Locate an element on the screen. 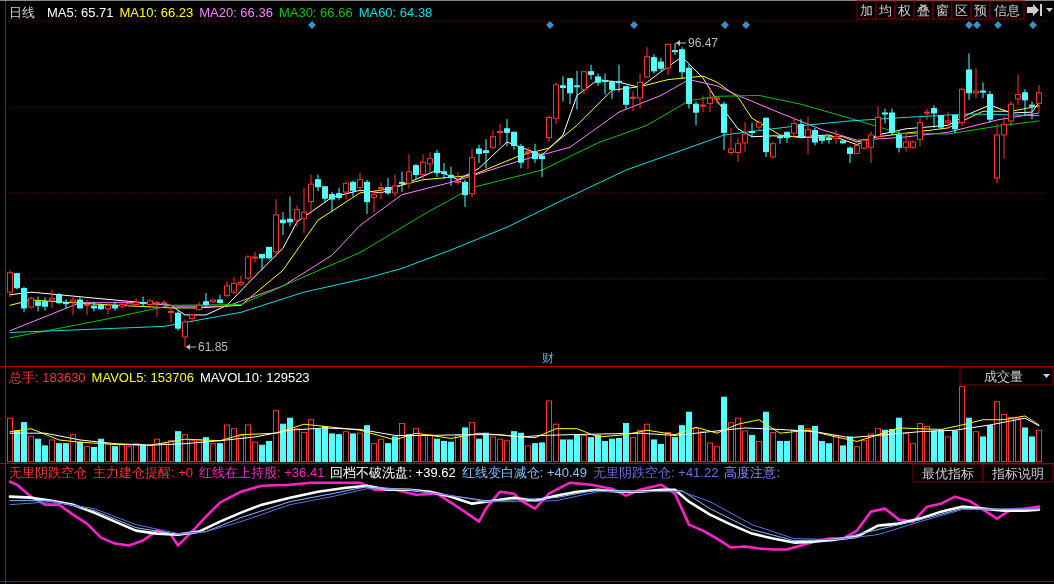 Image resolution: width=1054 pixels, height=584 pixels. chart-title: 日线 is located at coordinates (22, 12).